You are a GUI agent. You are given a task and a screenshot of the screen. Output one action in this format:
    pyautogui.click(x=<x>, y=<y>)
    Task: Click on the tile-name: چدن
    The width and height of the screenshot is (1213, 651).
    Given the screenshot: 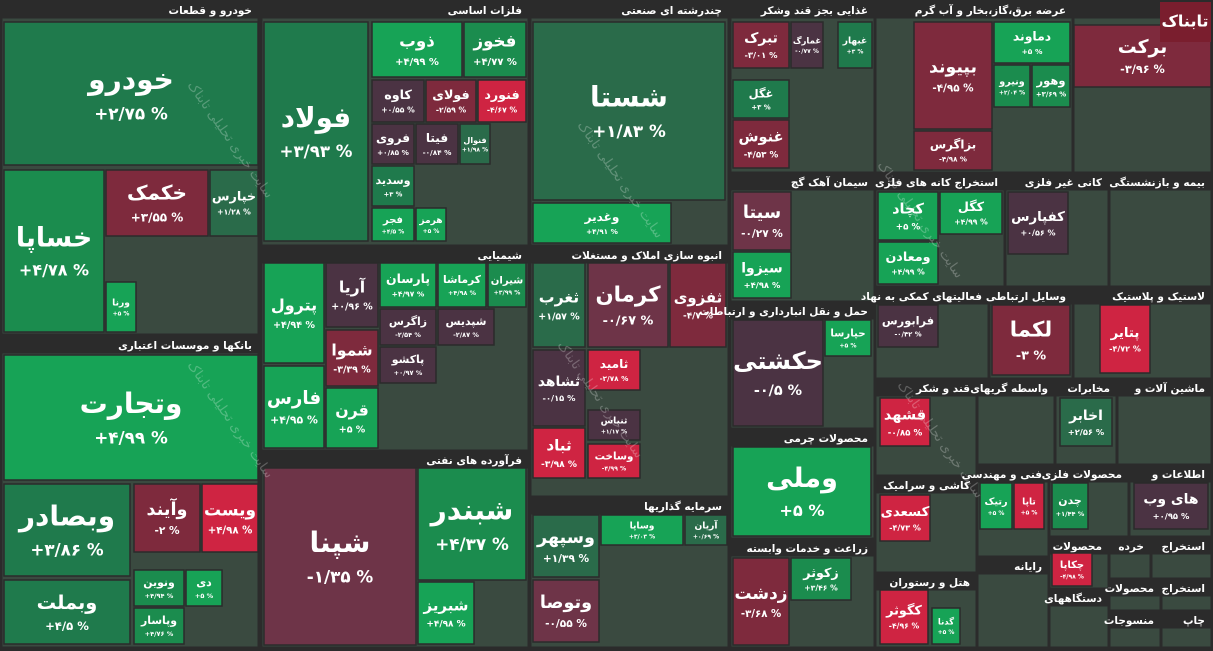 What is the action you would take?
    pyautogui.click(x=1069, y=500)
    